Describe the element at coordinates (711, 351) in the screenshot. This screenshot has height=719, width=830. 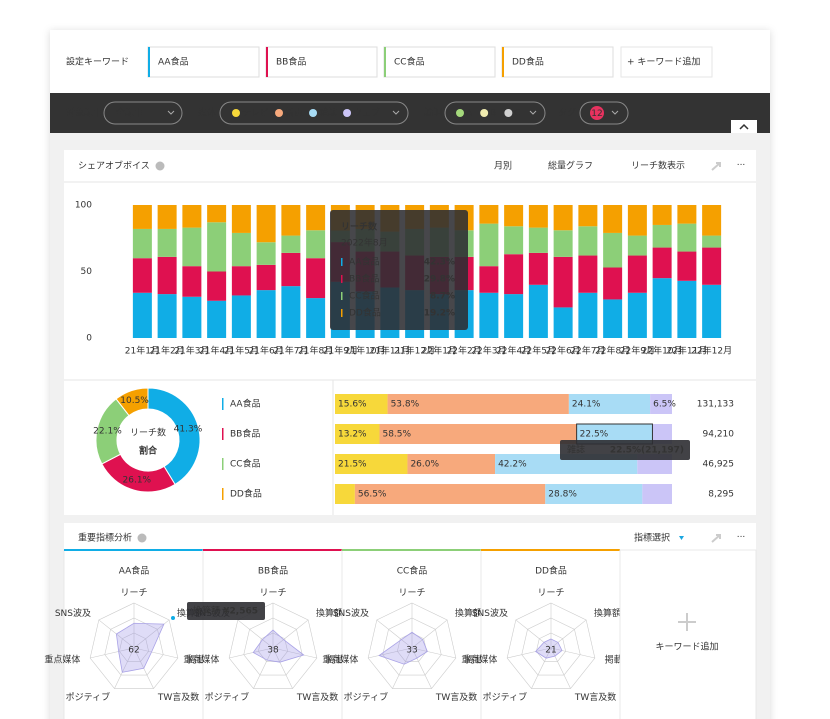
I see `x-tick-label: 22年12月` at that location.